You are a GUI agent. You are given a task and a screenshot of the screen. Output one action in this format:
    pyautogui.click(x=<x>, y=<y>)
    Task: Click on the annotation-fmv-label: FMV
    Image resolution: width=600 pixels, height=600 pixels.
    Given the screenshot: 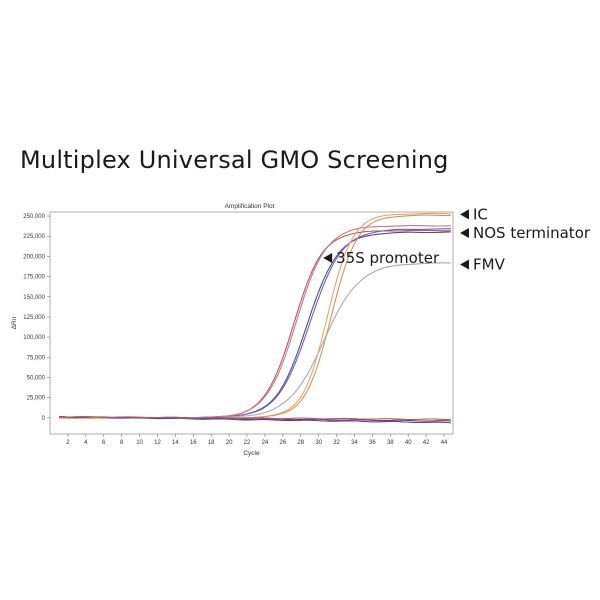 What is the action you would take?
    pyautogui.click(x=489, y=264)
    